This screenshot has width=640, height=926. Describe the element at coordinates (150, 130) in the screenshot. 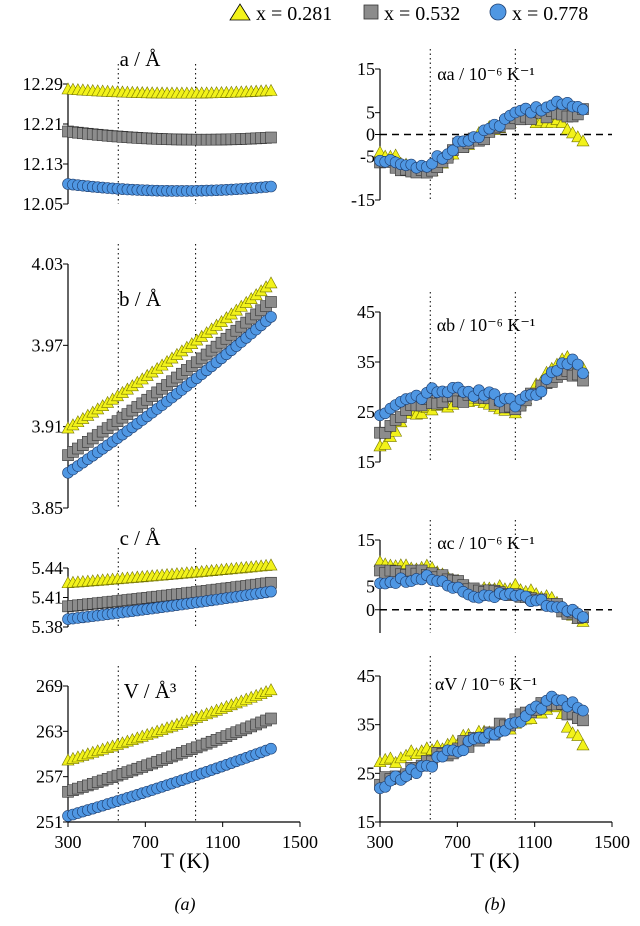

I see `panel-a: 12.05 12.13 12.21 12.29 a / Å` at that location.